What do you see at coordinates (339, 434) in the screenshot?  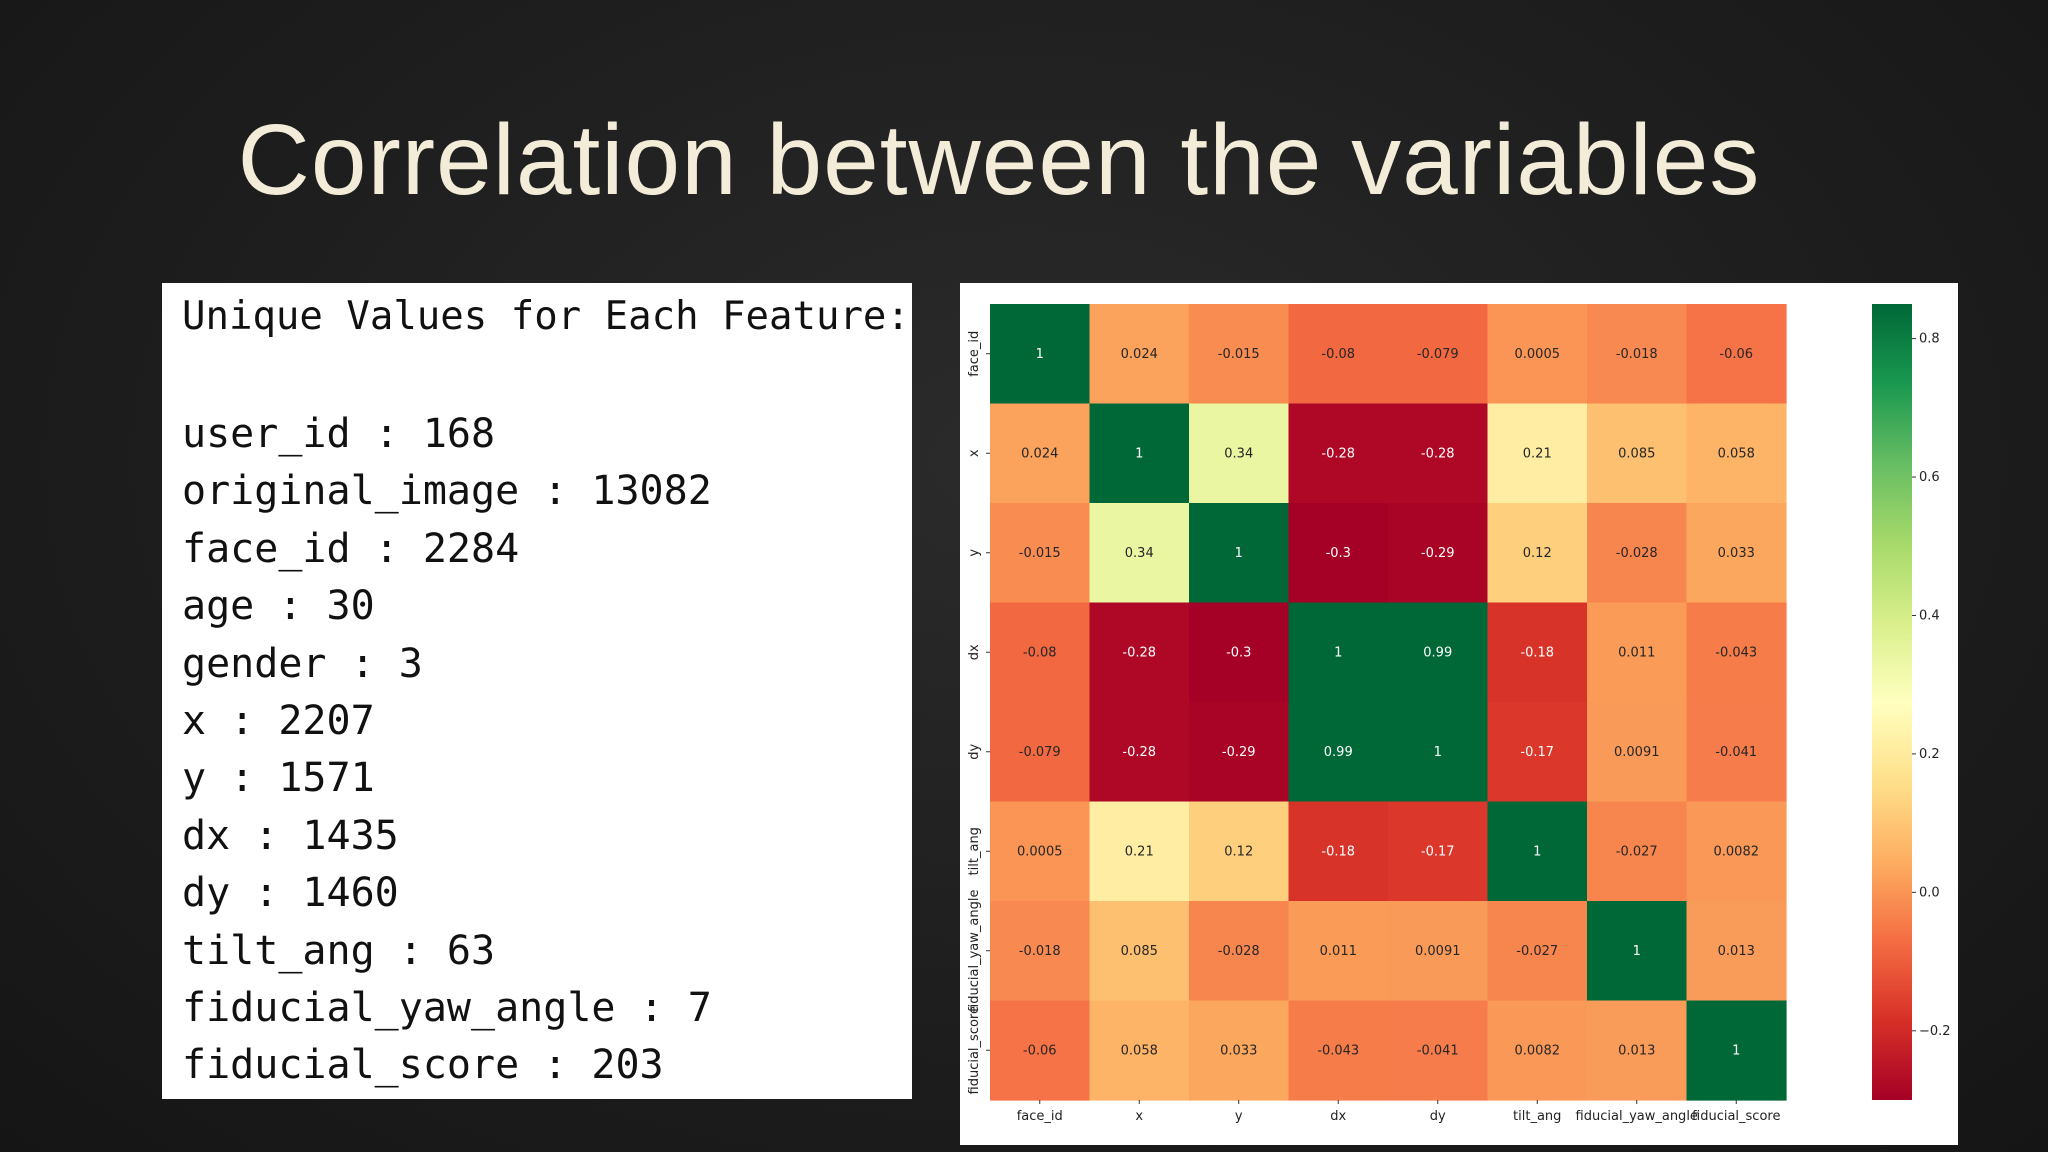 I see `list-item: user_id : 168` at bounding box center [339, 434].